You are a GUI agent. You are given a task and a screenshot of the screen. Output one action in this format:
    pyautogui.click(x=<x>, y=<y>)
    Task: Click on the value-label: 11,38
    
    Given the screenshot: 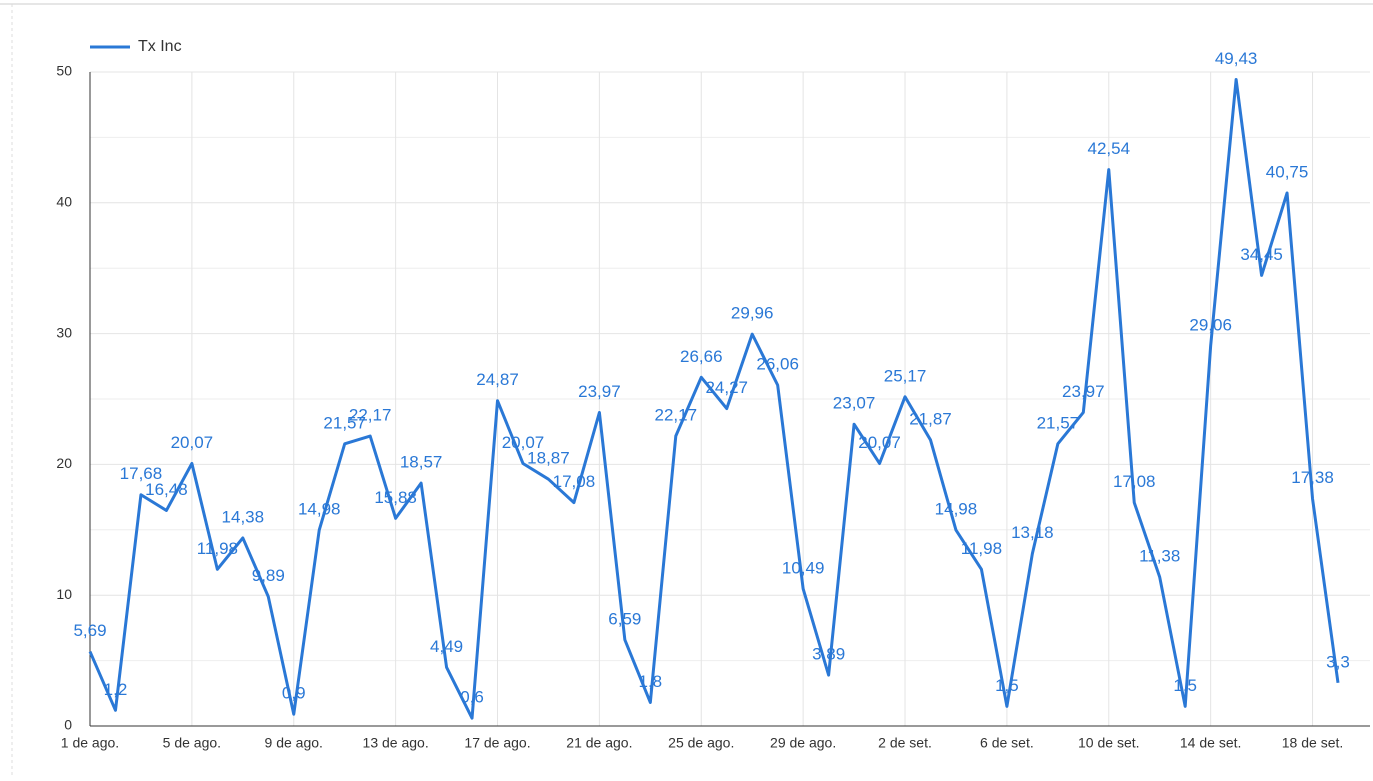 What is the action you would take?
    pyautogui.click(x=1159, y=556)
    